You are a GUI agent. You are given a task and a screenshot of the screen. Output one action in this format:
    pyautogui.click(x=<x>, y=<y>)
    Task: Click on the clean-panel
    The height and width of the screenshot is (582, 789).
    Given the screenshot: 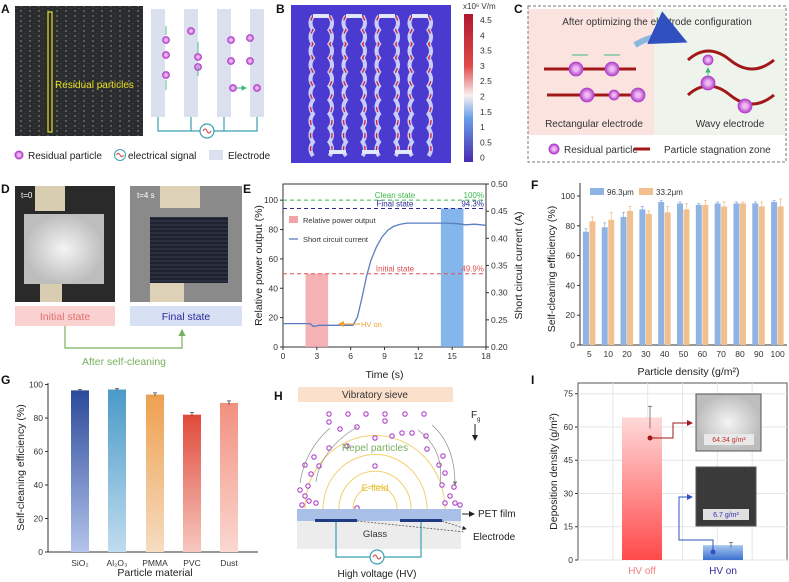 What is the action you would take?
    pyautogui.click(x=189, y=250)
    